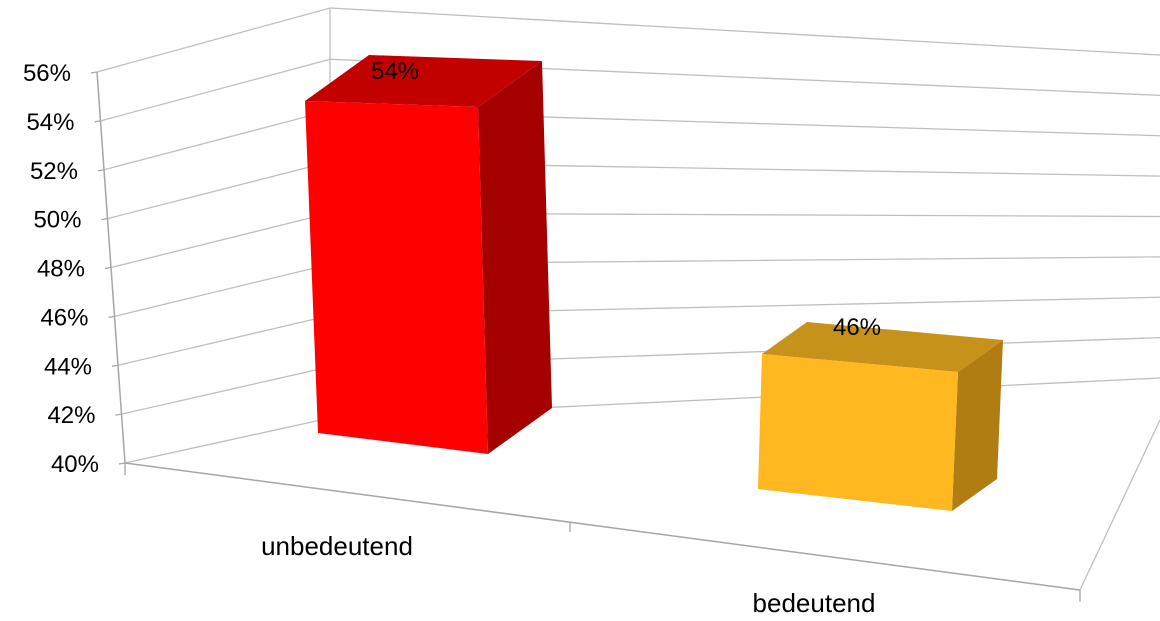 This screenshot has height=621, width=1160. Describe the element at coordinates (68, 366) in the screenshot. I see `y-tick-label: 44%` at that location.